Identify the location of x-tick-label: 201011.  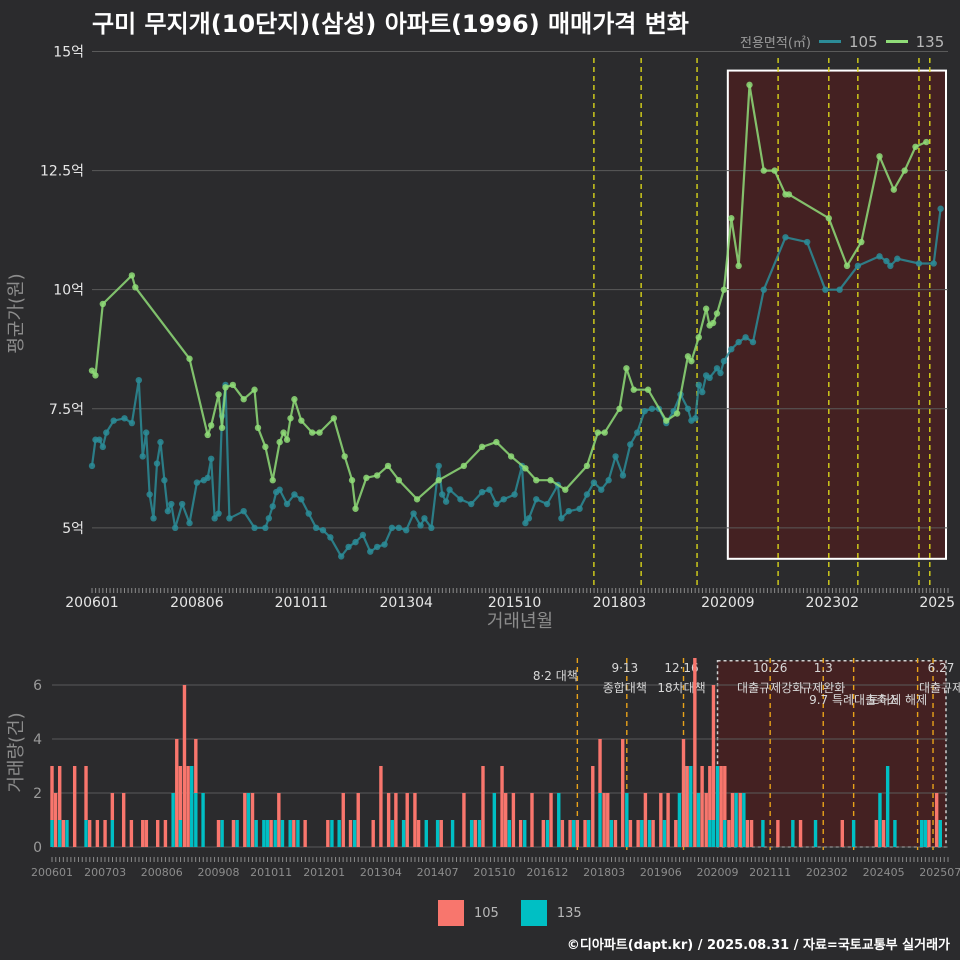
(301, 603).